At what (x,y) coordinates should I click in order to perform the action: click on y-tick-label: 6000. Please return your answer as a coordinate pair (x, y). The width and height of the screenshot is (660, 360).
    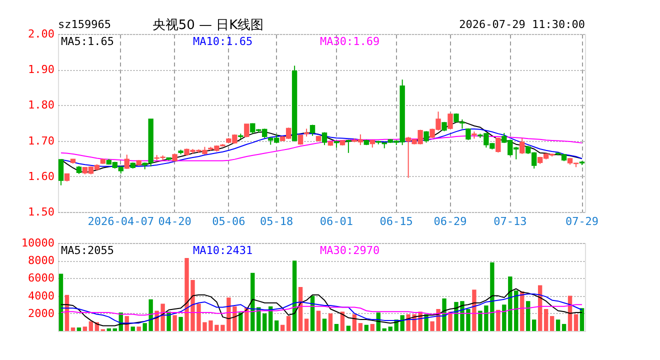
    Looking at the image, I should click on (41, 278).